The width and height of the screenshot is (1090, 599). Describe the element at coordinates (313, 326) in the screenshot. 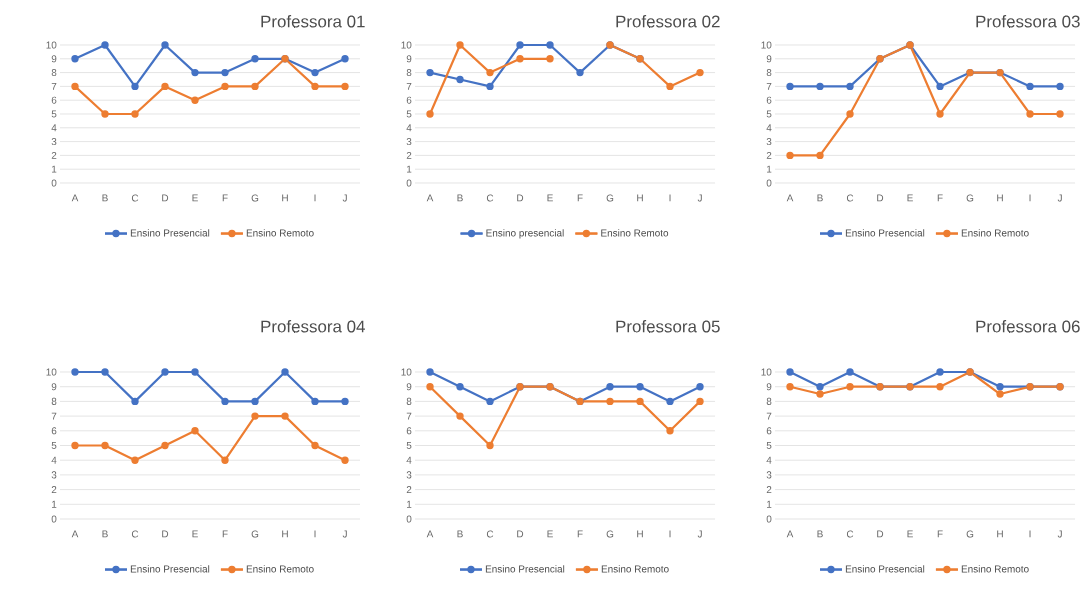

I see `chart-title: Professora 04` at that location.